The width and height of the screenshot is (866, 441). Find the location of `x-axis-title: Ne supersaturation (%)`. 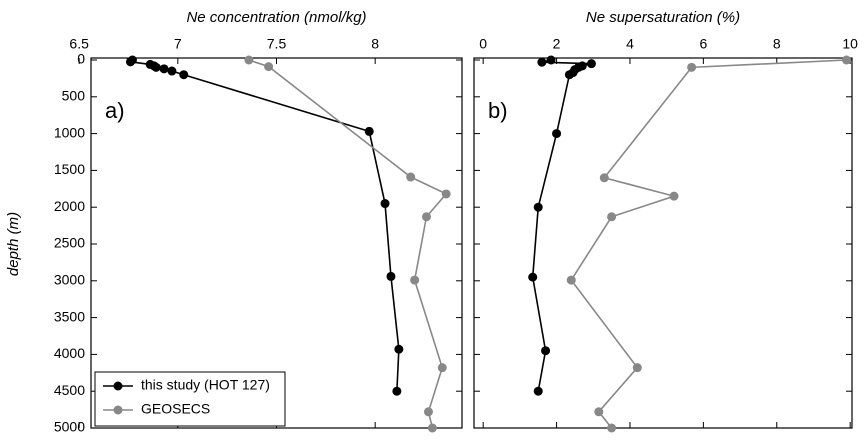

x-axis-title: Ne supersaturation (%) is located at coordinates (663, 17).